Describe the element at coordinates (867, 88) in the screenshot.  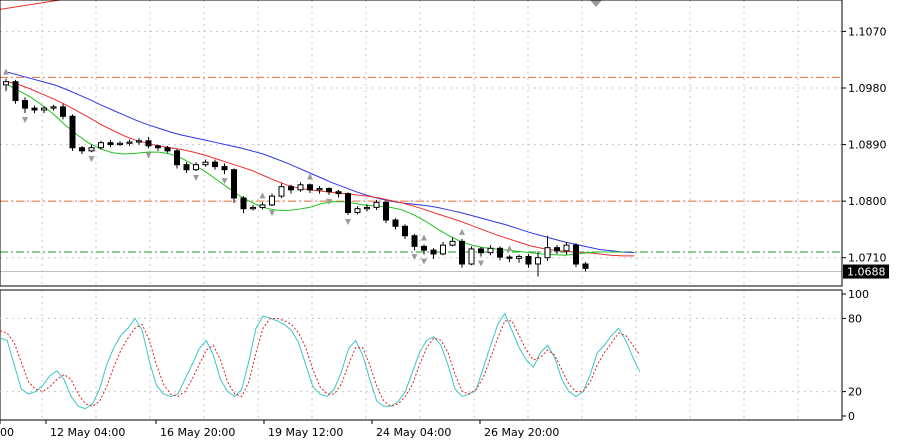
I see `price-axis-label: 1.0980` at that location.